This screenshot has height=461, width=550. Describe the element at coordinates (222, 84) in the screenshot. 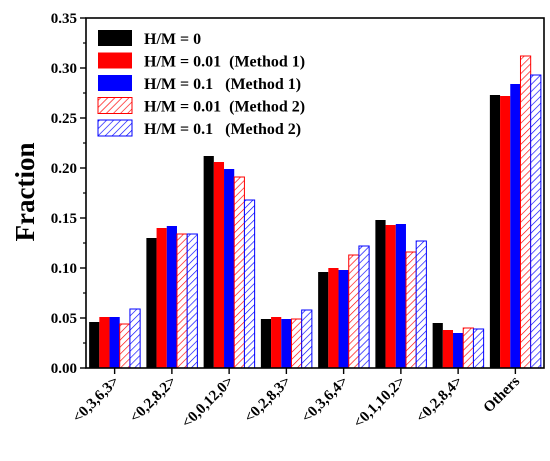

I see `legend-label-3: H/M = 0.1 (Method 1)` at that location.